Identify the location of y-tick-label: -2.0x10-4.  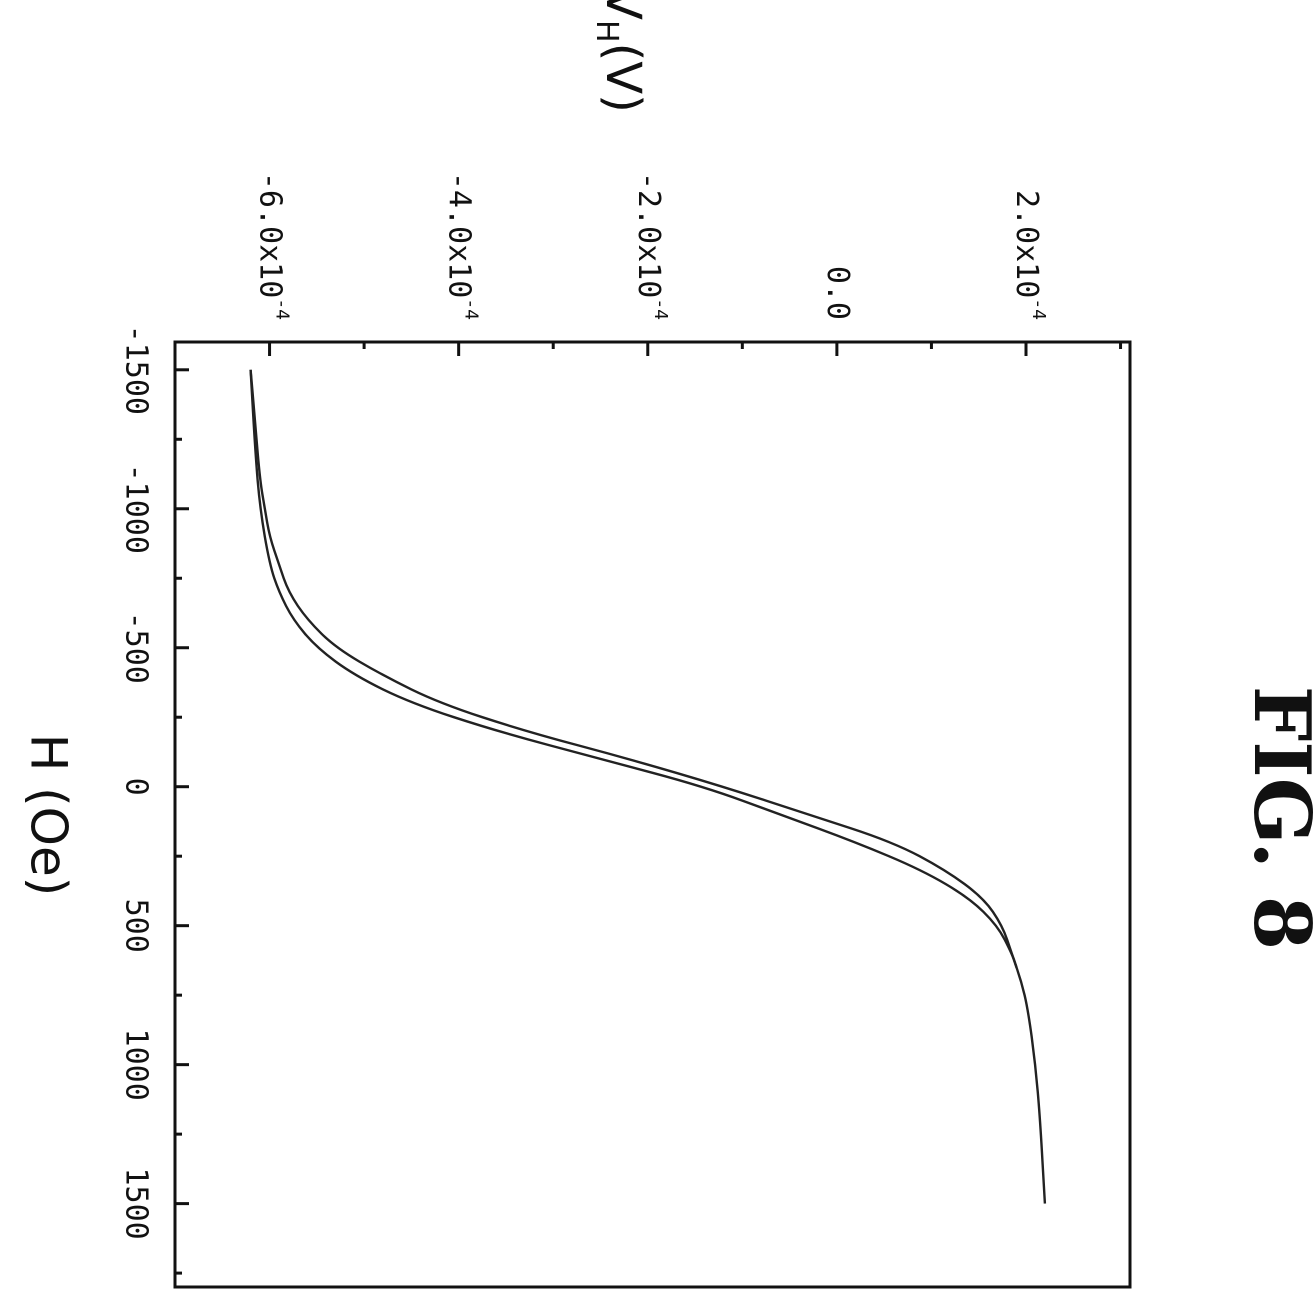
(651, 246).